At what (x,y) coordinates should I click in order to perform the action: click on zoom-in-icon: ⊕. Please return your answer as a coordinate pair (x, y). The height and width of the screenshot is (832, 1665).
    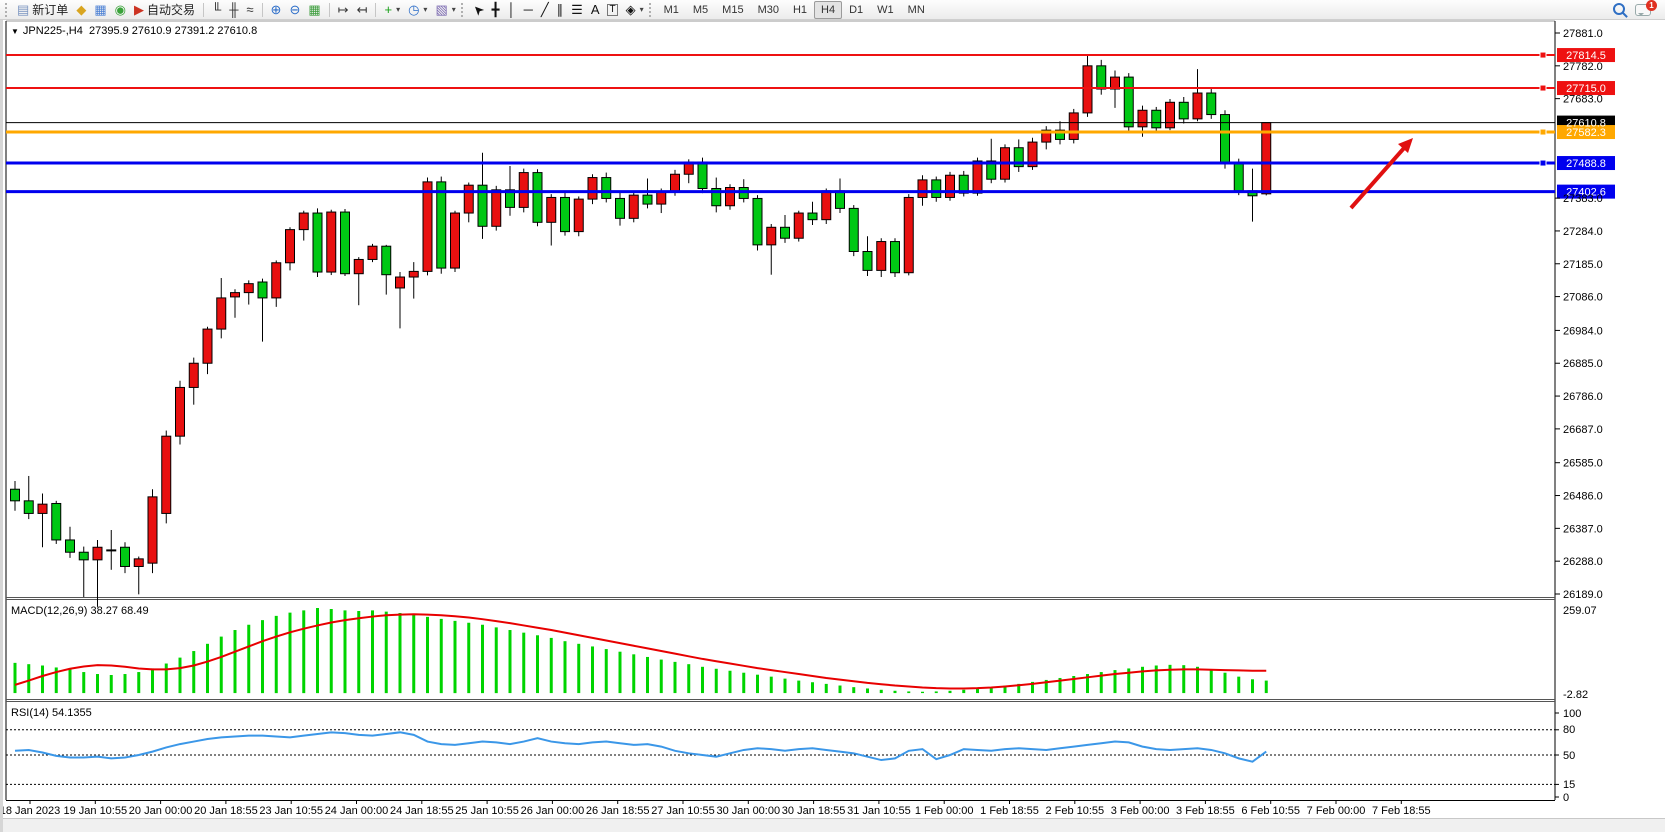
    Looking at the image, I should click on (276, 9).